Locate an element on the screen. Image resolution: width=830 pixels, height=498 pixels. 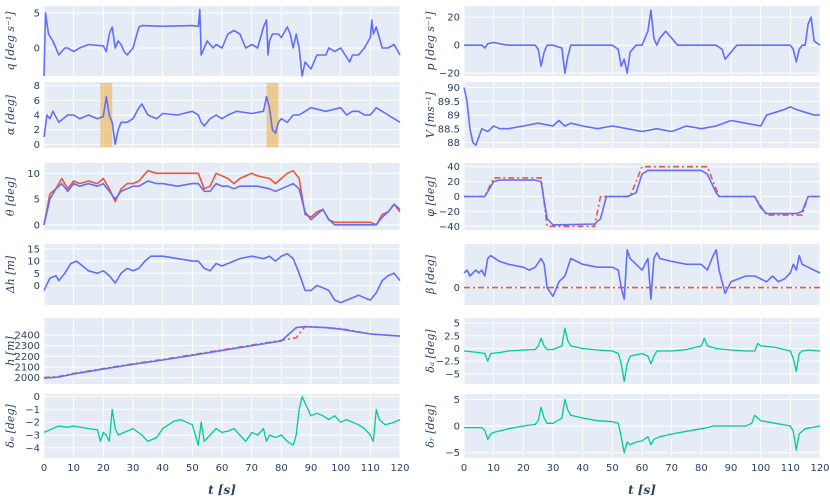
y-tick-label: 89.5 is located at coordinates (449, 102).